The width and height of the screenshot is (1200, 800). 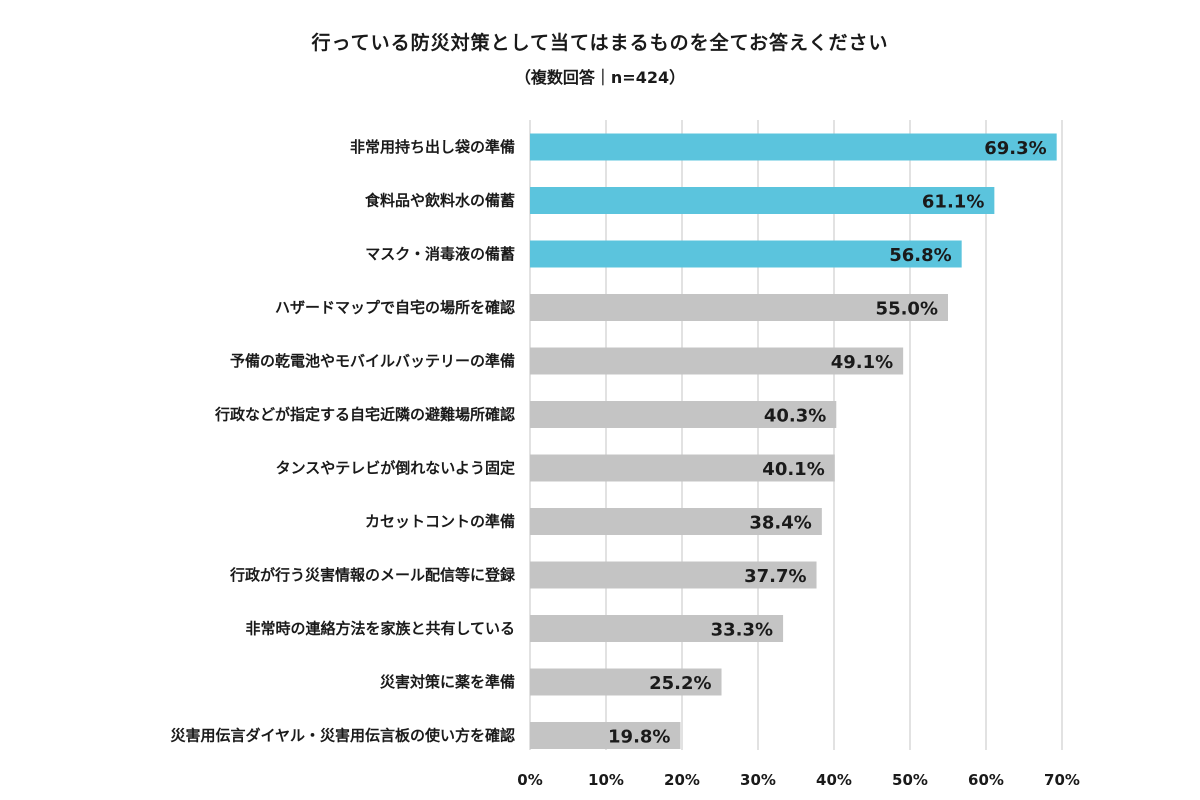 What do you see at coordinates (639, 737) in the screenshot?
I see `value-label-12: 19.8%` at bounding box center [639, 737].